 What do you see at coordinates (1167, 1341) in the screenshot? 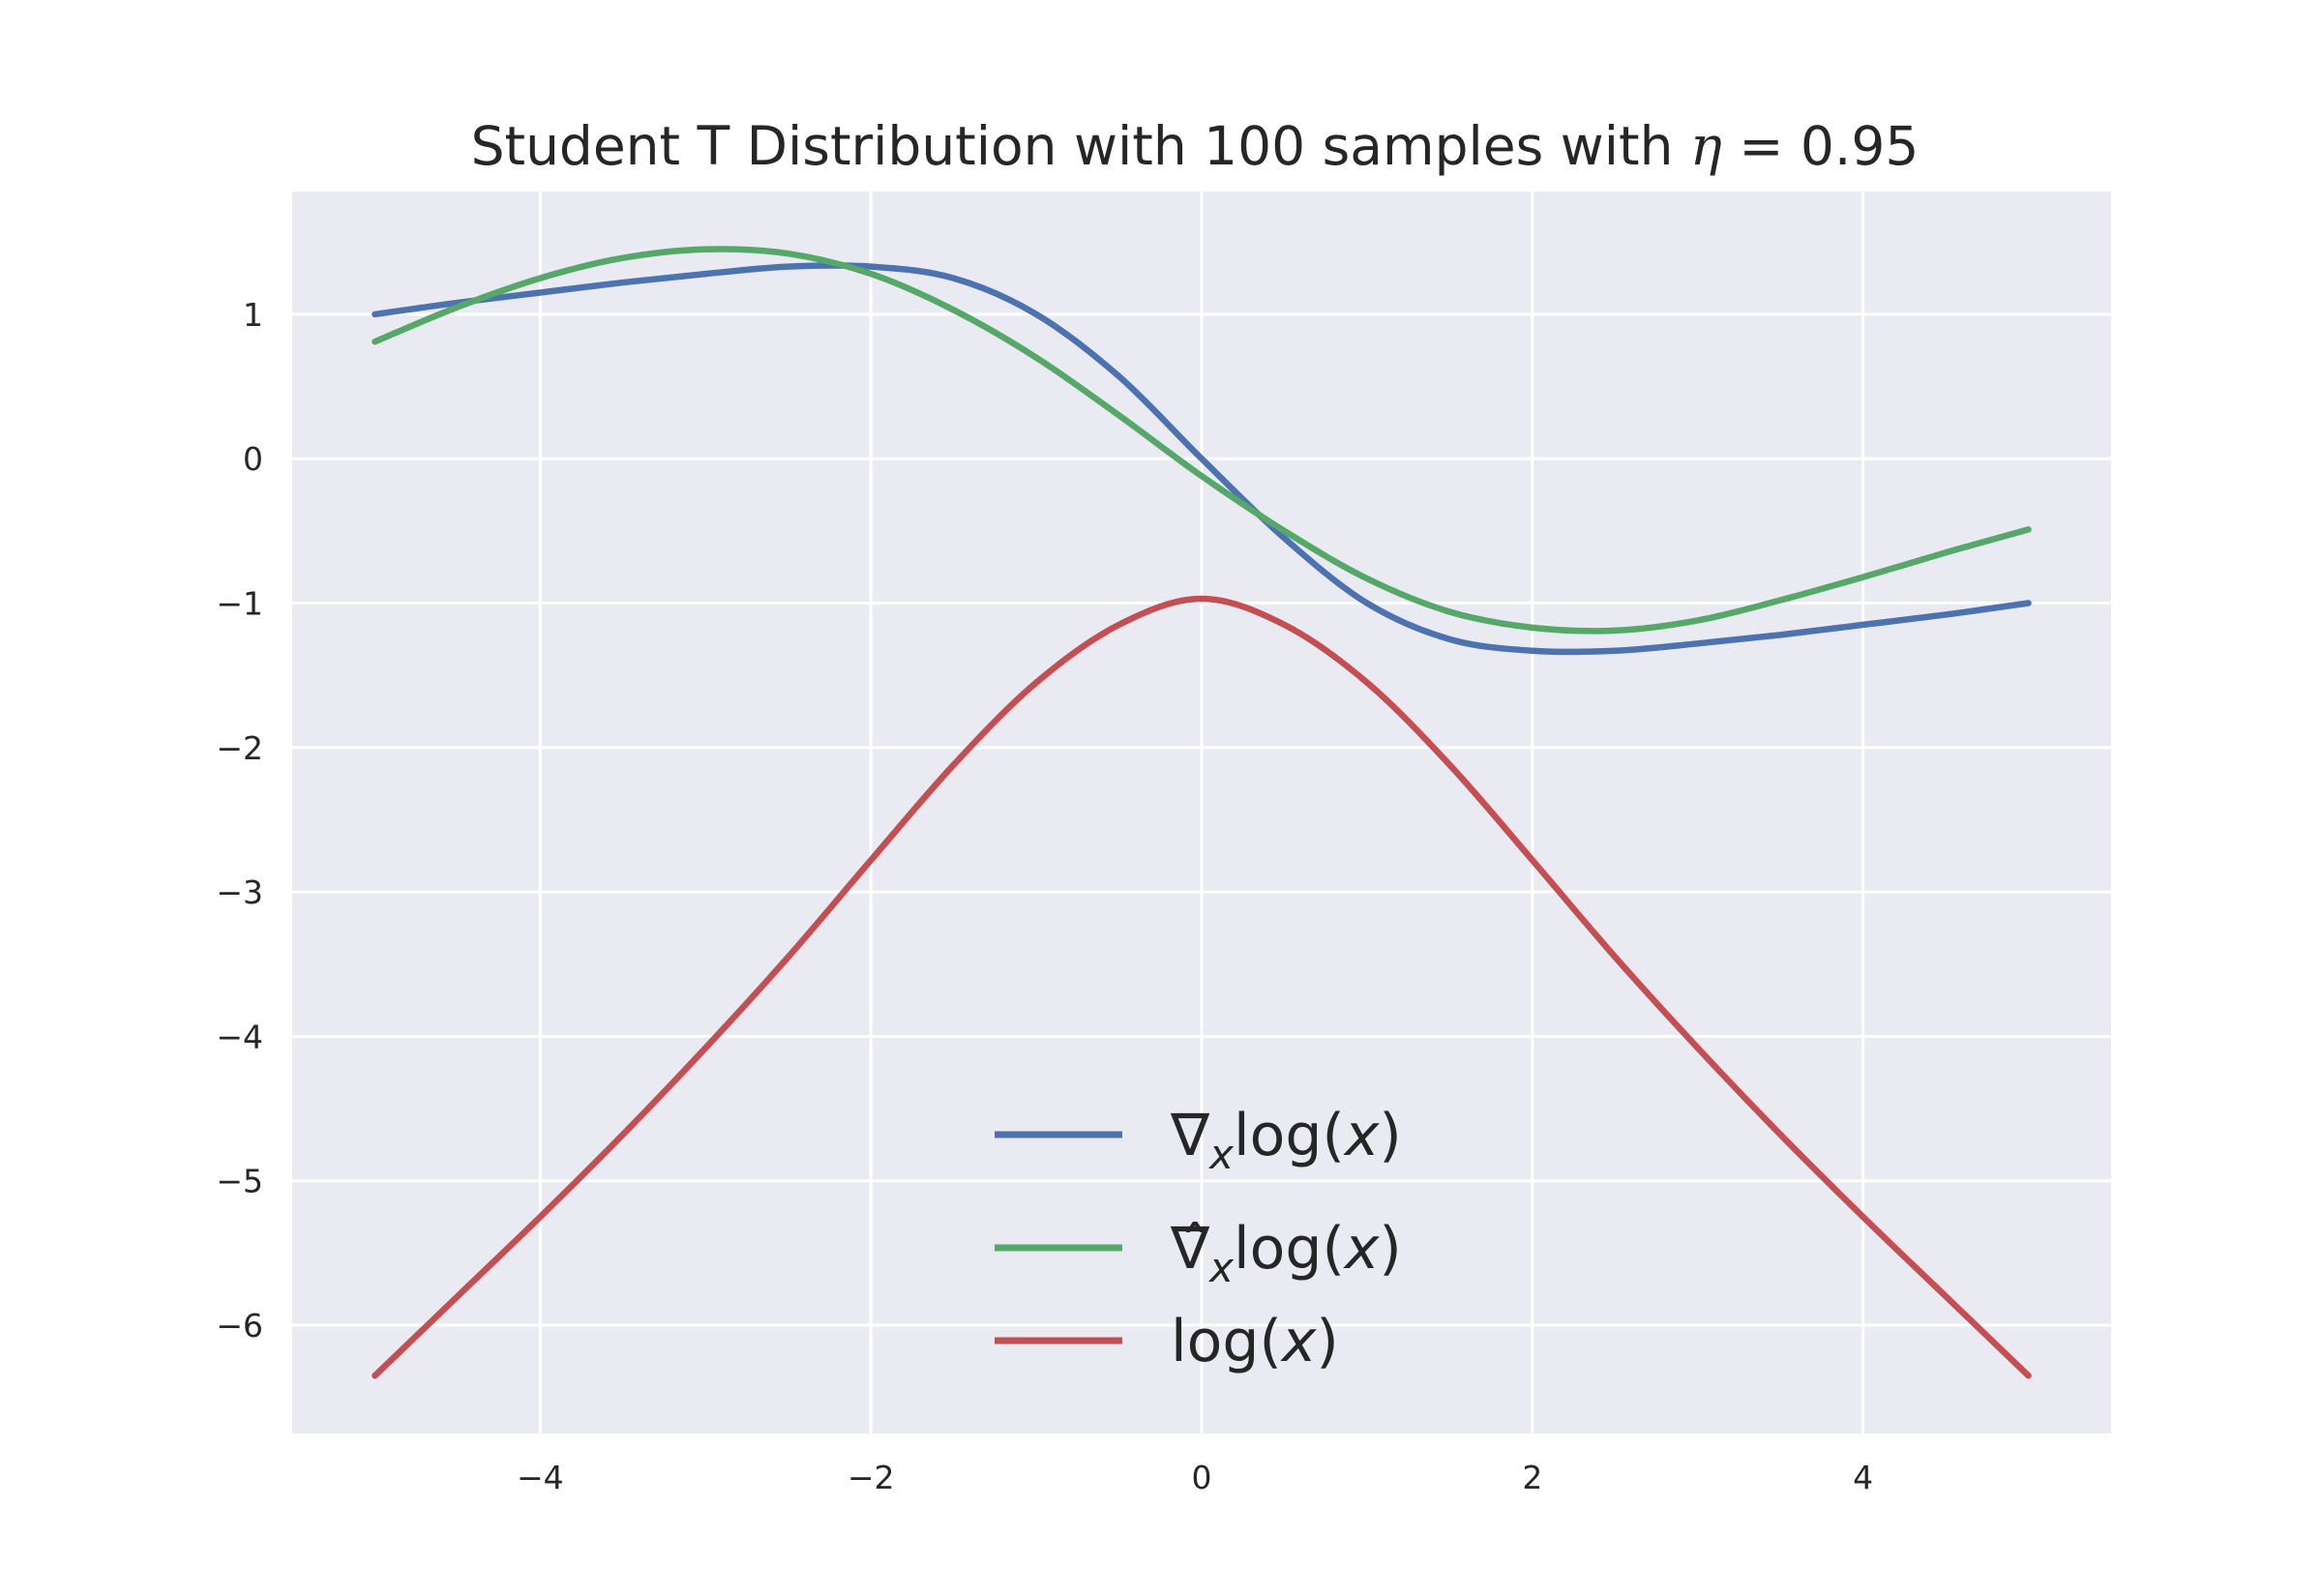
I see `legend-entry-log: log(x)` at bounding box center [1167, 1341].